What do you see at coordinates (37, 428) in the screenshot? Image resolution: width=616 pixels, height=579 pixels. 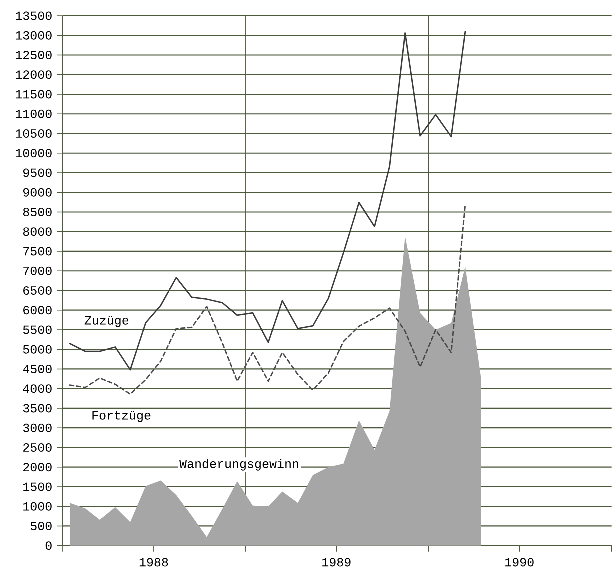 I see `y-tick-label: 3000` at bounding box center [37, 428].